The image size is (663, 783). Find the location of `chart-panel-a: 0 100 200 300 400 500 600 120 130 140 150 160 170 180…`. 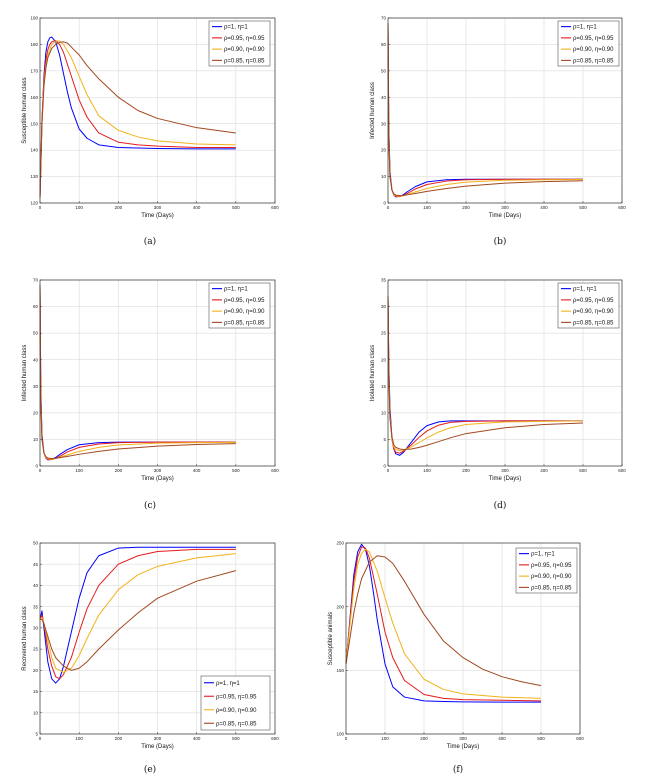

chart-panel-a: 0 100 200 300 400 500 600 120 130 140 150 160 170 180… is located at coordinates (150, 131).